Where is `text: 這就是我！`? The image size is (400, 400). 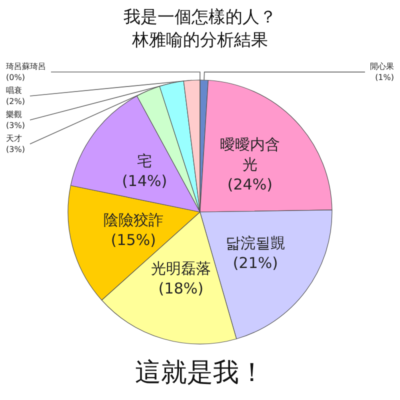 text: 這就是我！ is located at coordinates (200, 373).